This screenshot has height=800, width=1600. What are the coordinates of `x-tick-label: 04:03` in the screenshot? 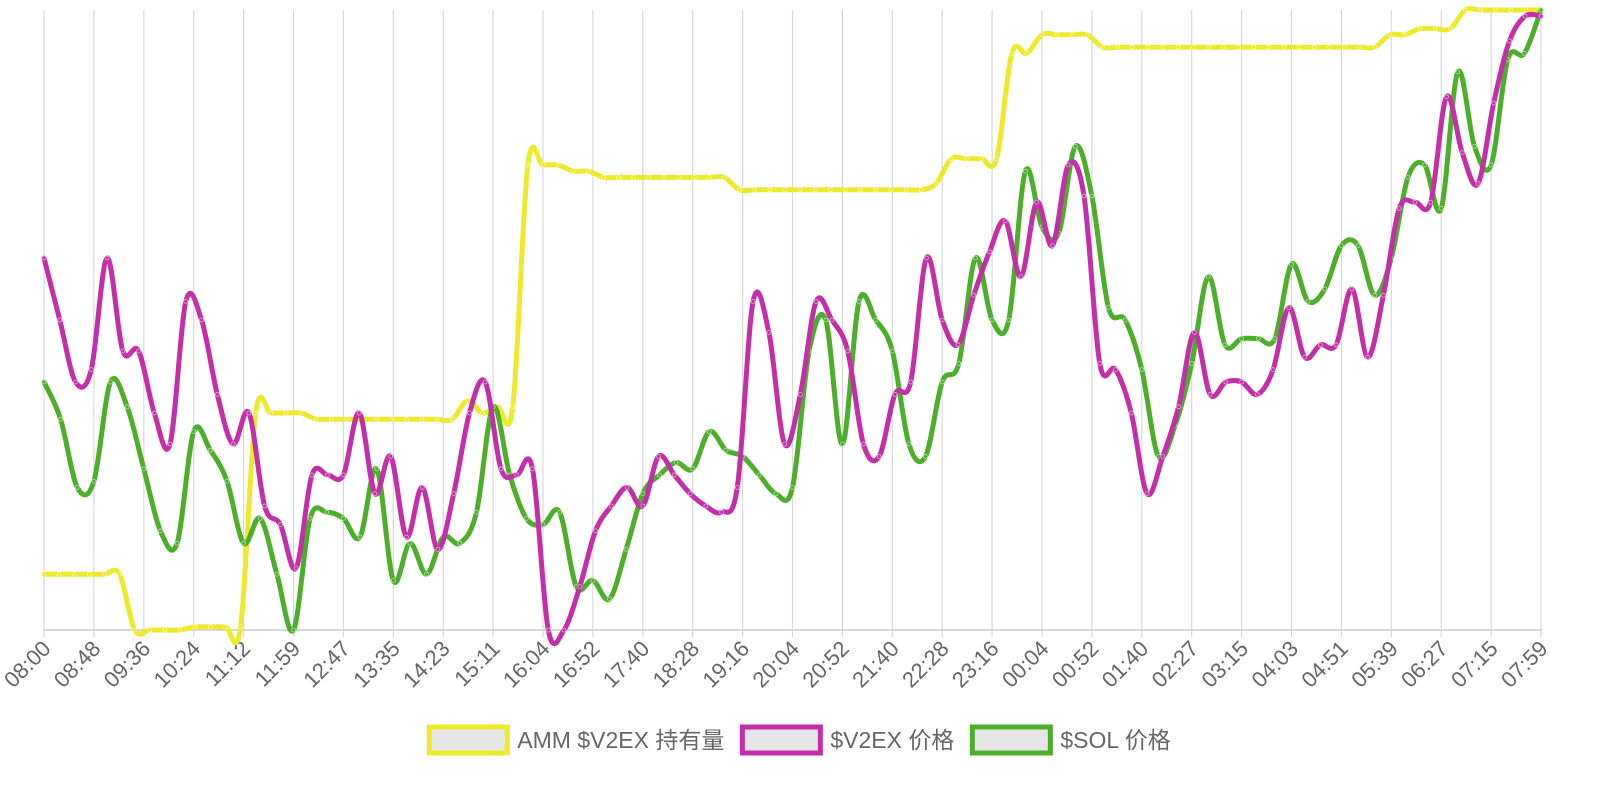 It's located at (1274, 664).